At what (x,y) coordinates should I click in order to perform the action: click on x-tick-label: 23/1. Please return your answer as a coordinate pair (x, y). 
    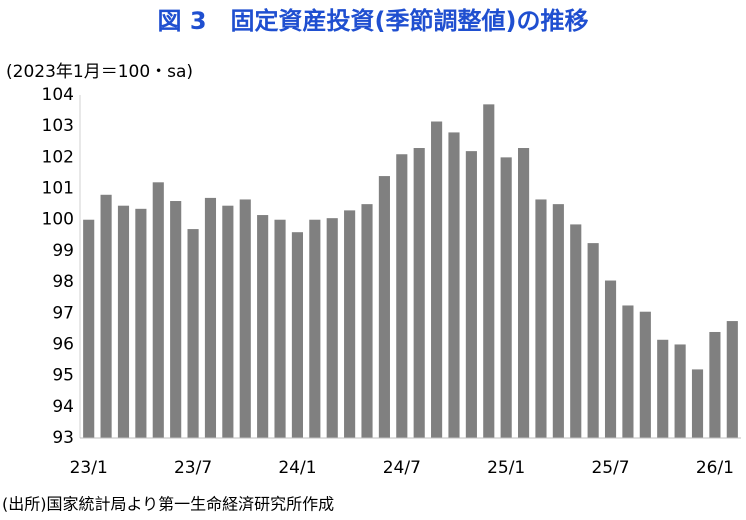
    Looking at the image, I should click on (89, 468).